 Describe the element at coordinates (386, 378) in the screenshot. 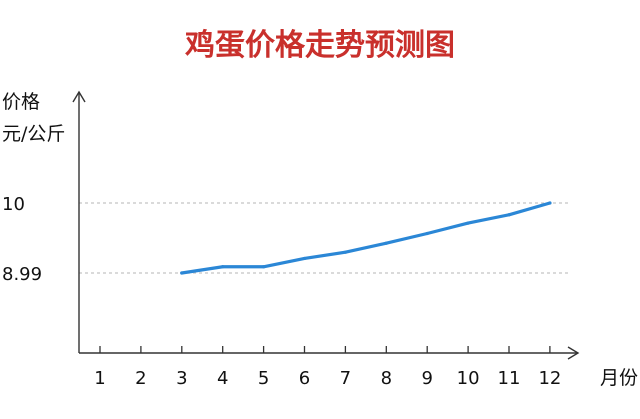

I see `x-tick-label: 8` at that location.